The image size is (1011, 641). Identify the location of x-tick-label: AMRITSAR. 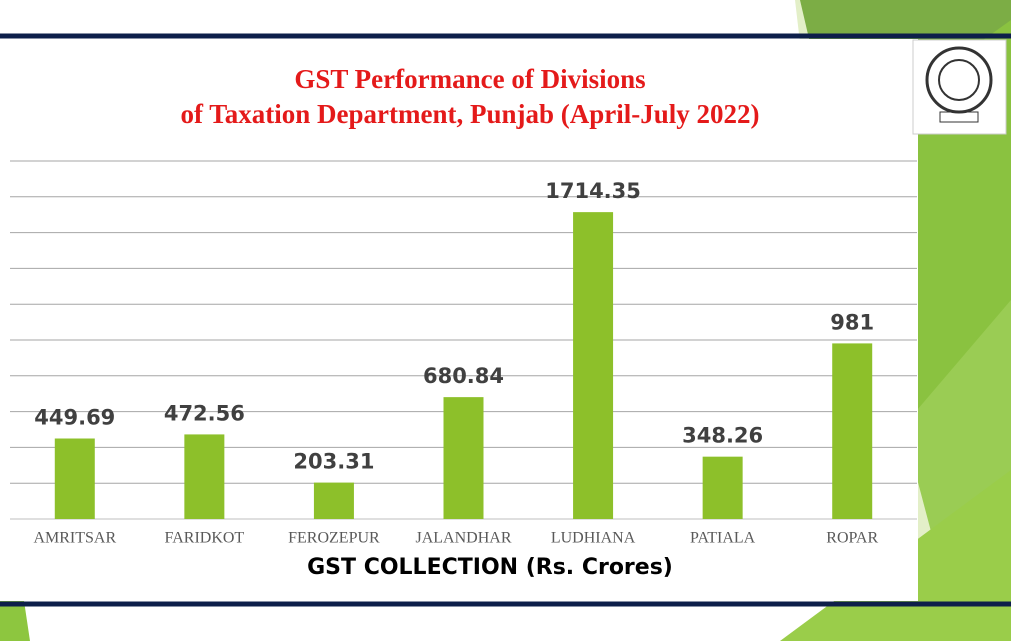
(74, 538).